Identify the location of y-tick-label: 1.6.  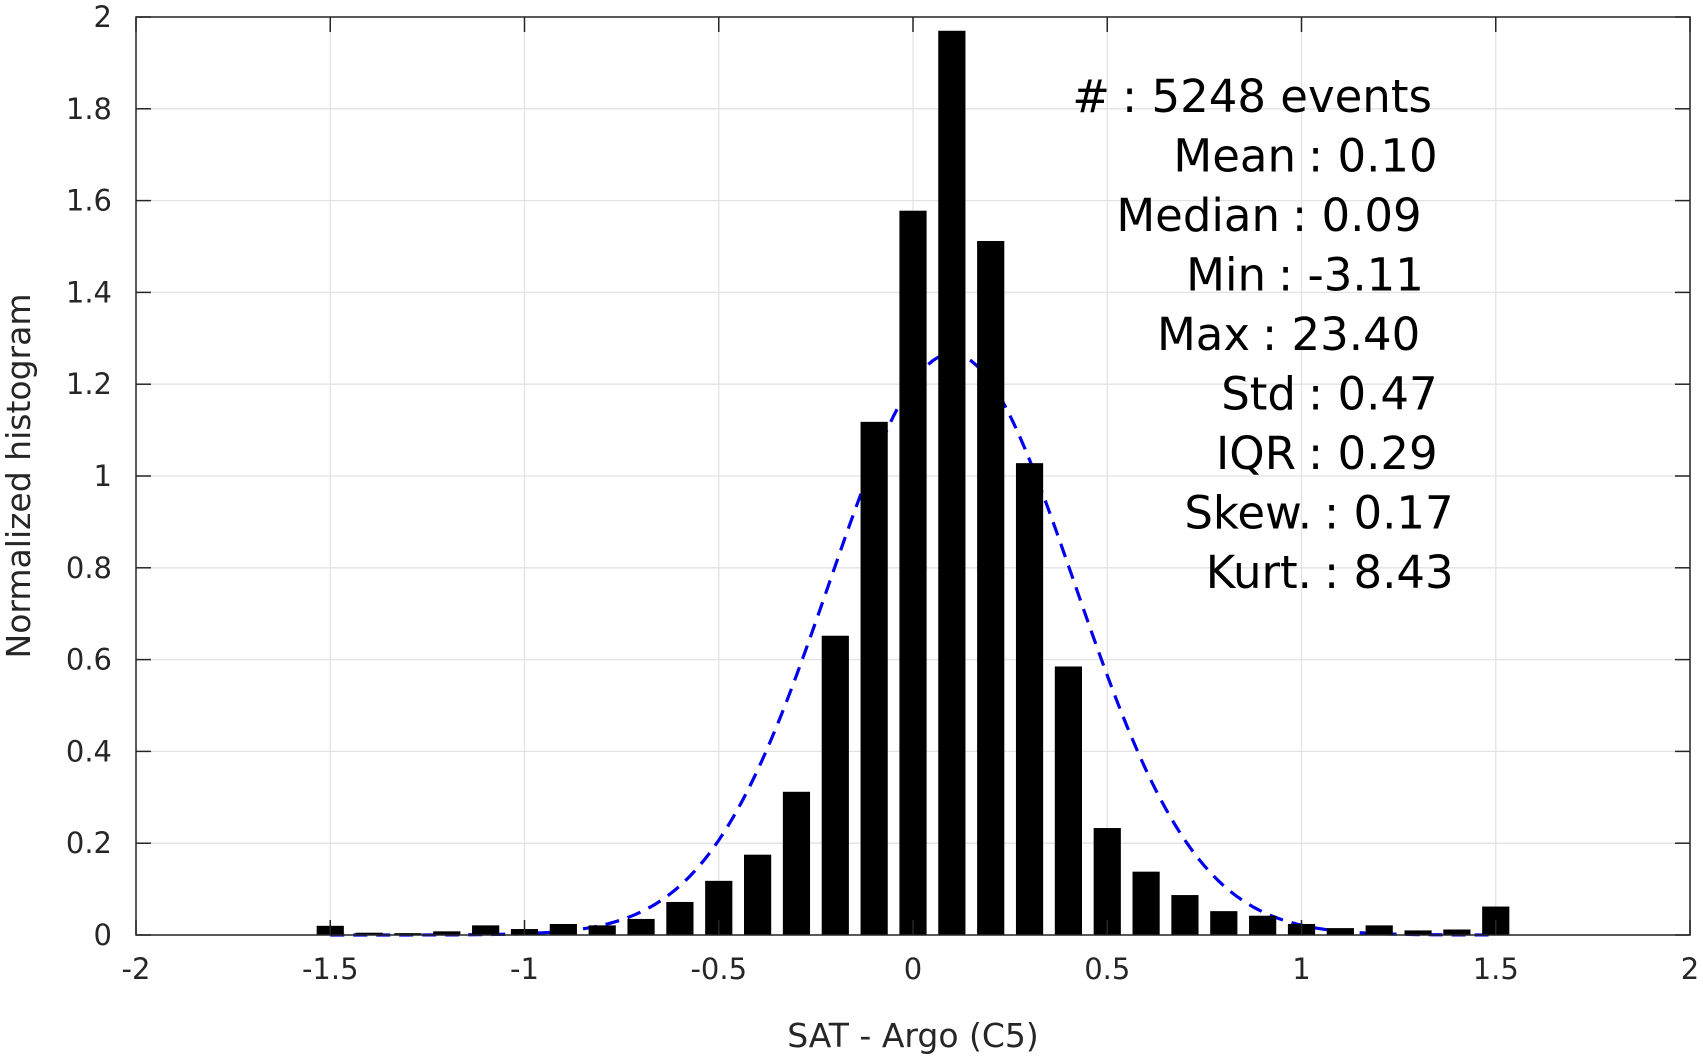
(89, 201).